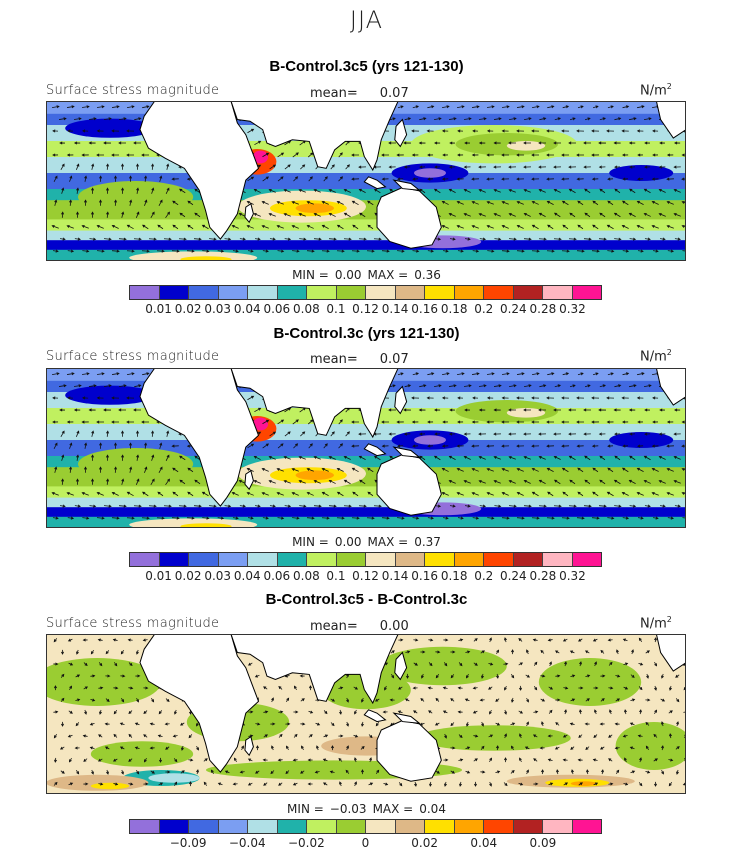  I want to click on contour-band, so click(366, 522).